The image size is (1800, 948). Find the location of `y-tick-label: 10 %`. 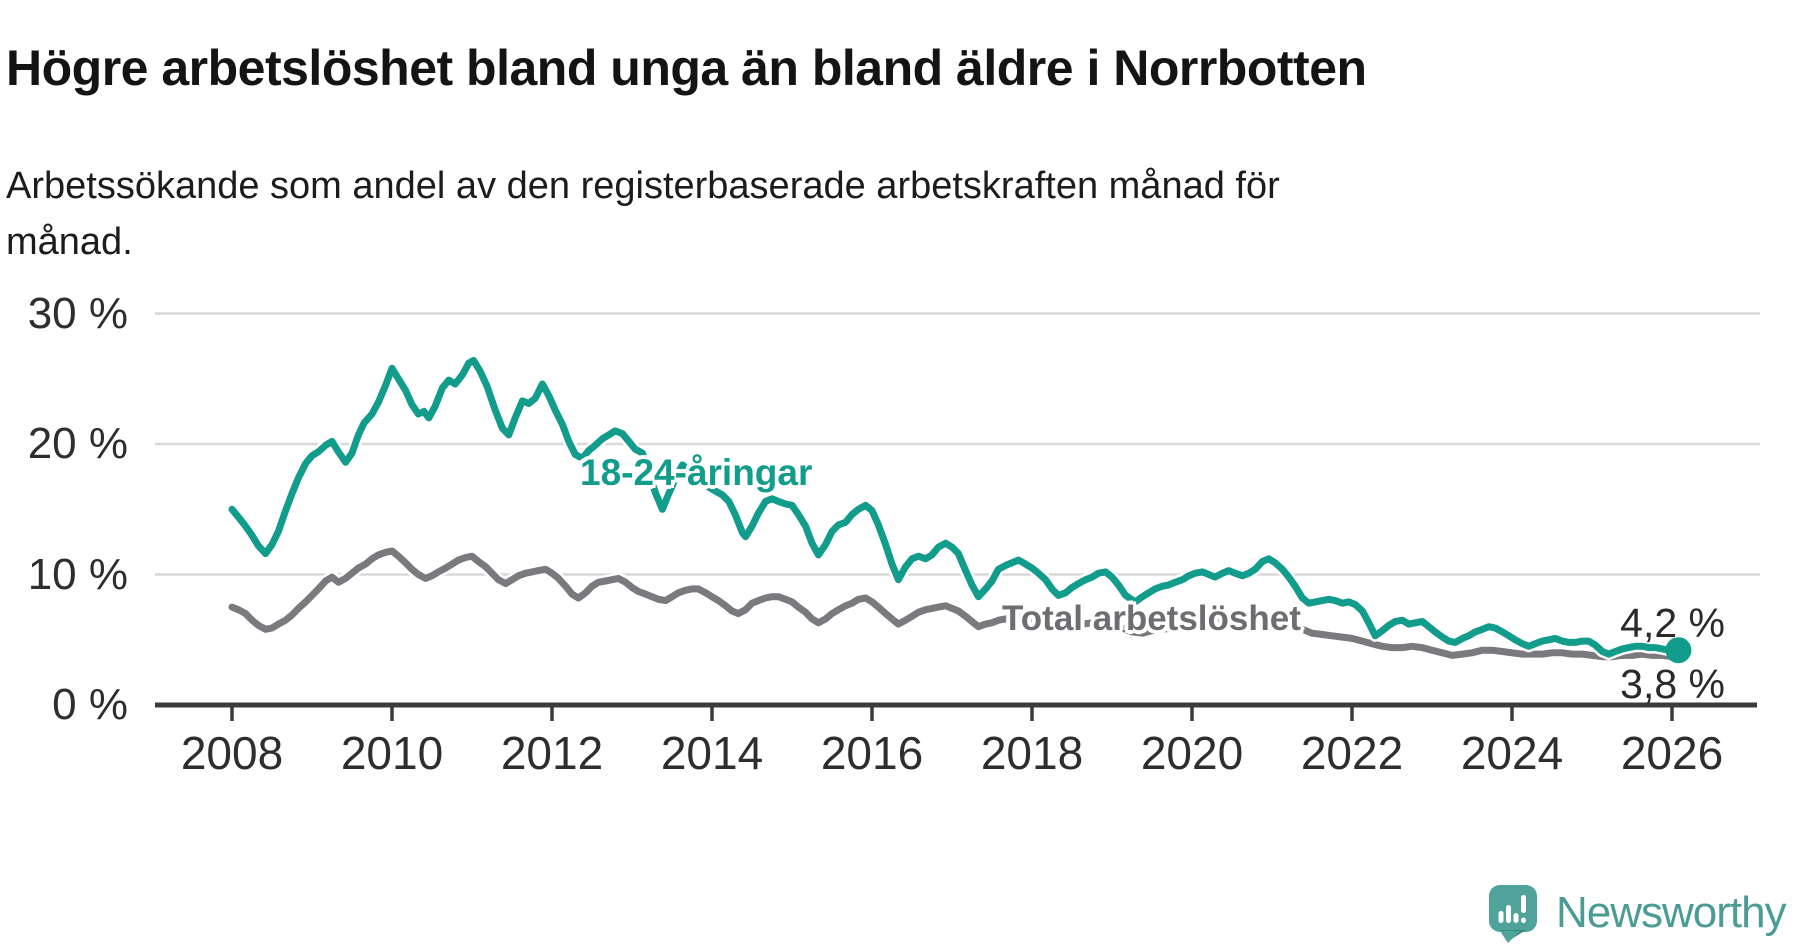

y-tick-label: 10 % is located at coordinates (77, 574).